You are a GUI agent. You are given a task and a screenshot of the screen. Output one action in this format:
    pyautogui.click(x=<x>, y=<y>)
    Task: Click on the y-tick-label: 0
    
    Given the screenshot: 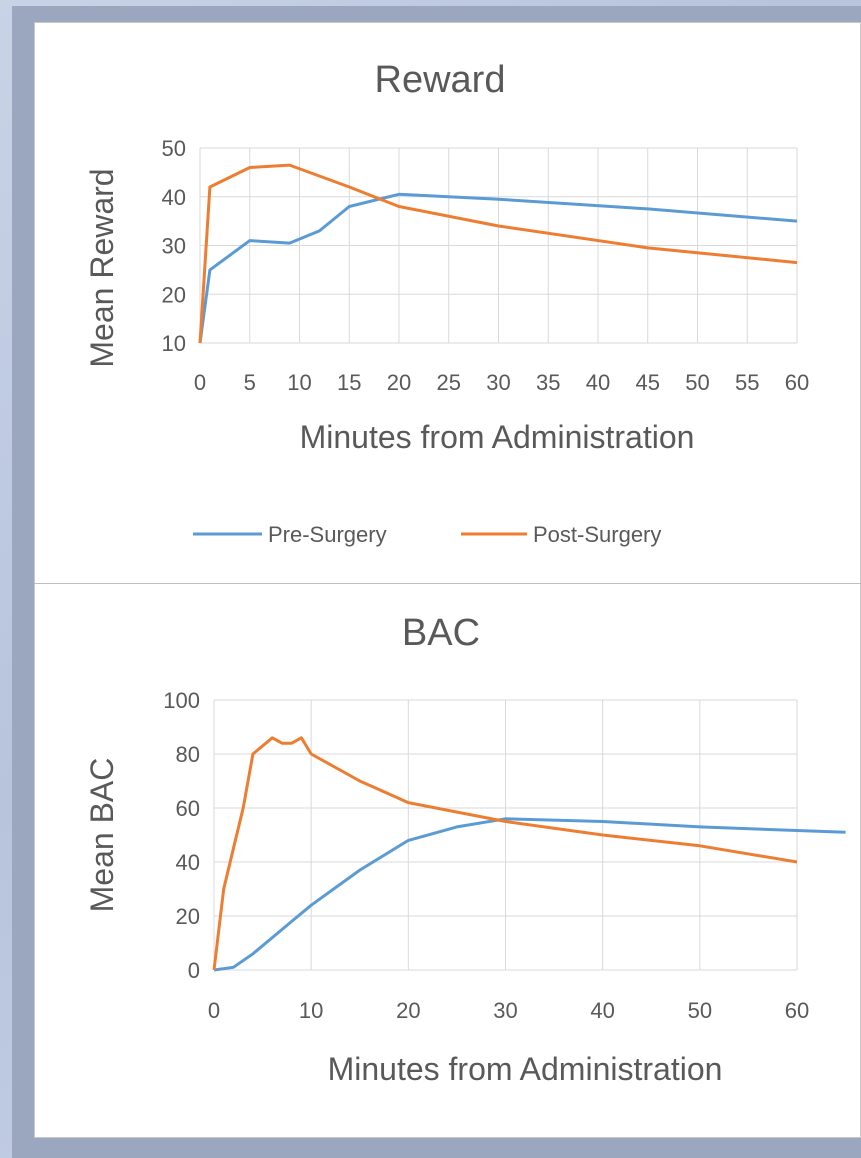 What is the action you would take?
    pyautogui.click(x=194, y=970)
    